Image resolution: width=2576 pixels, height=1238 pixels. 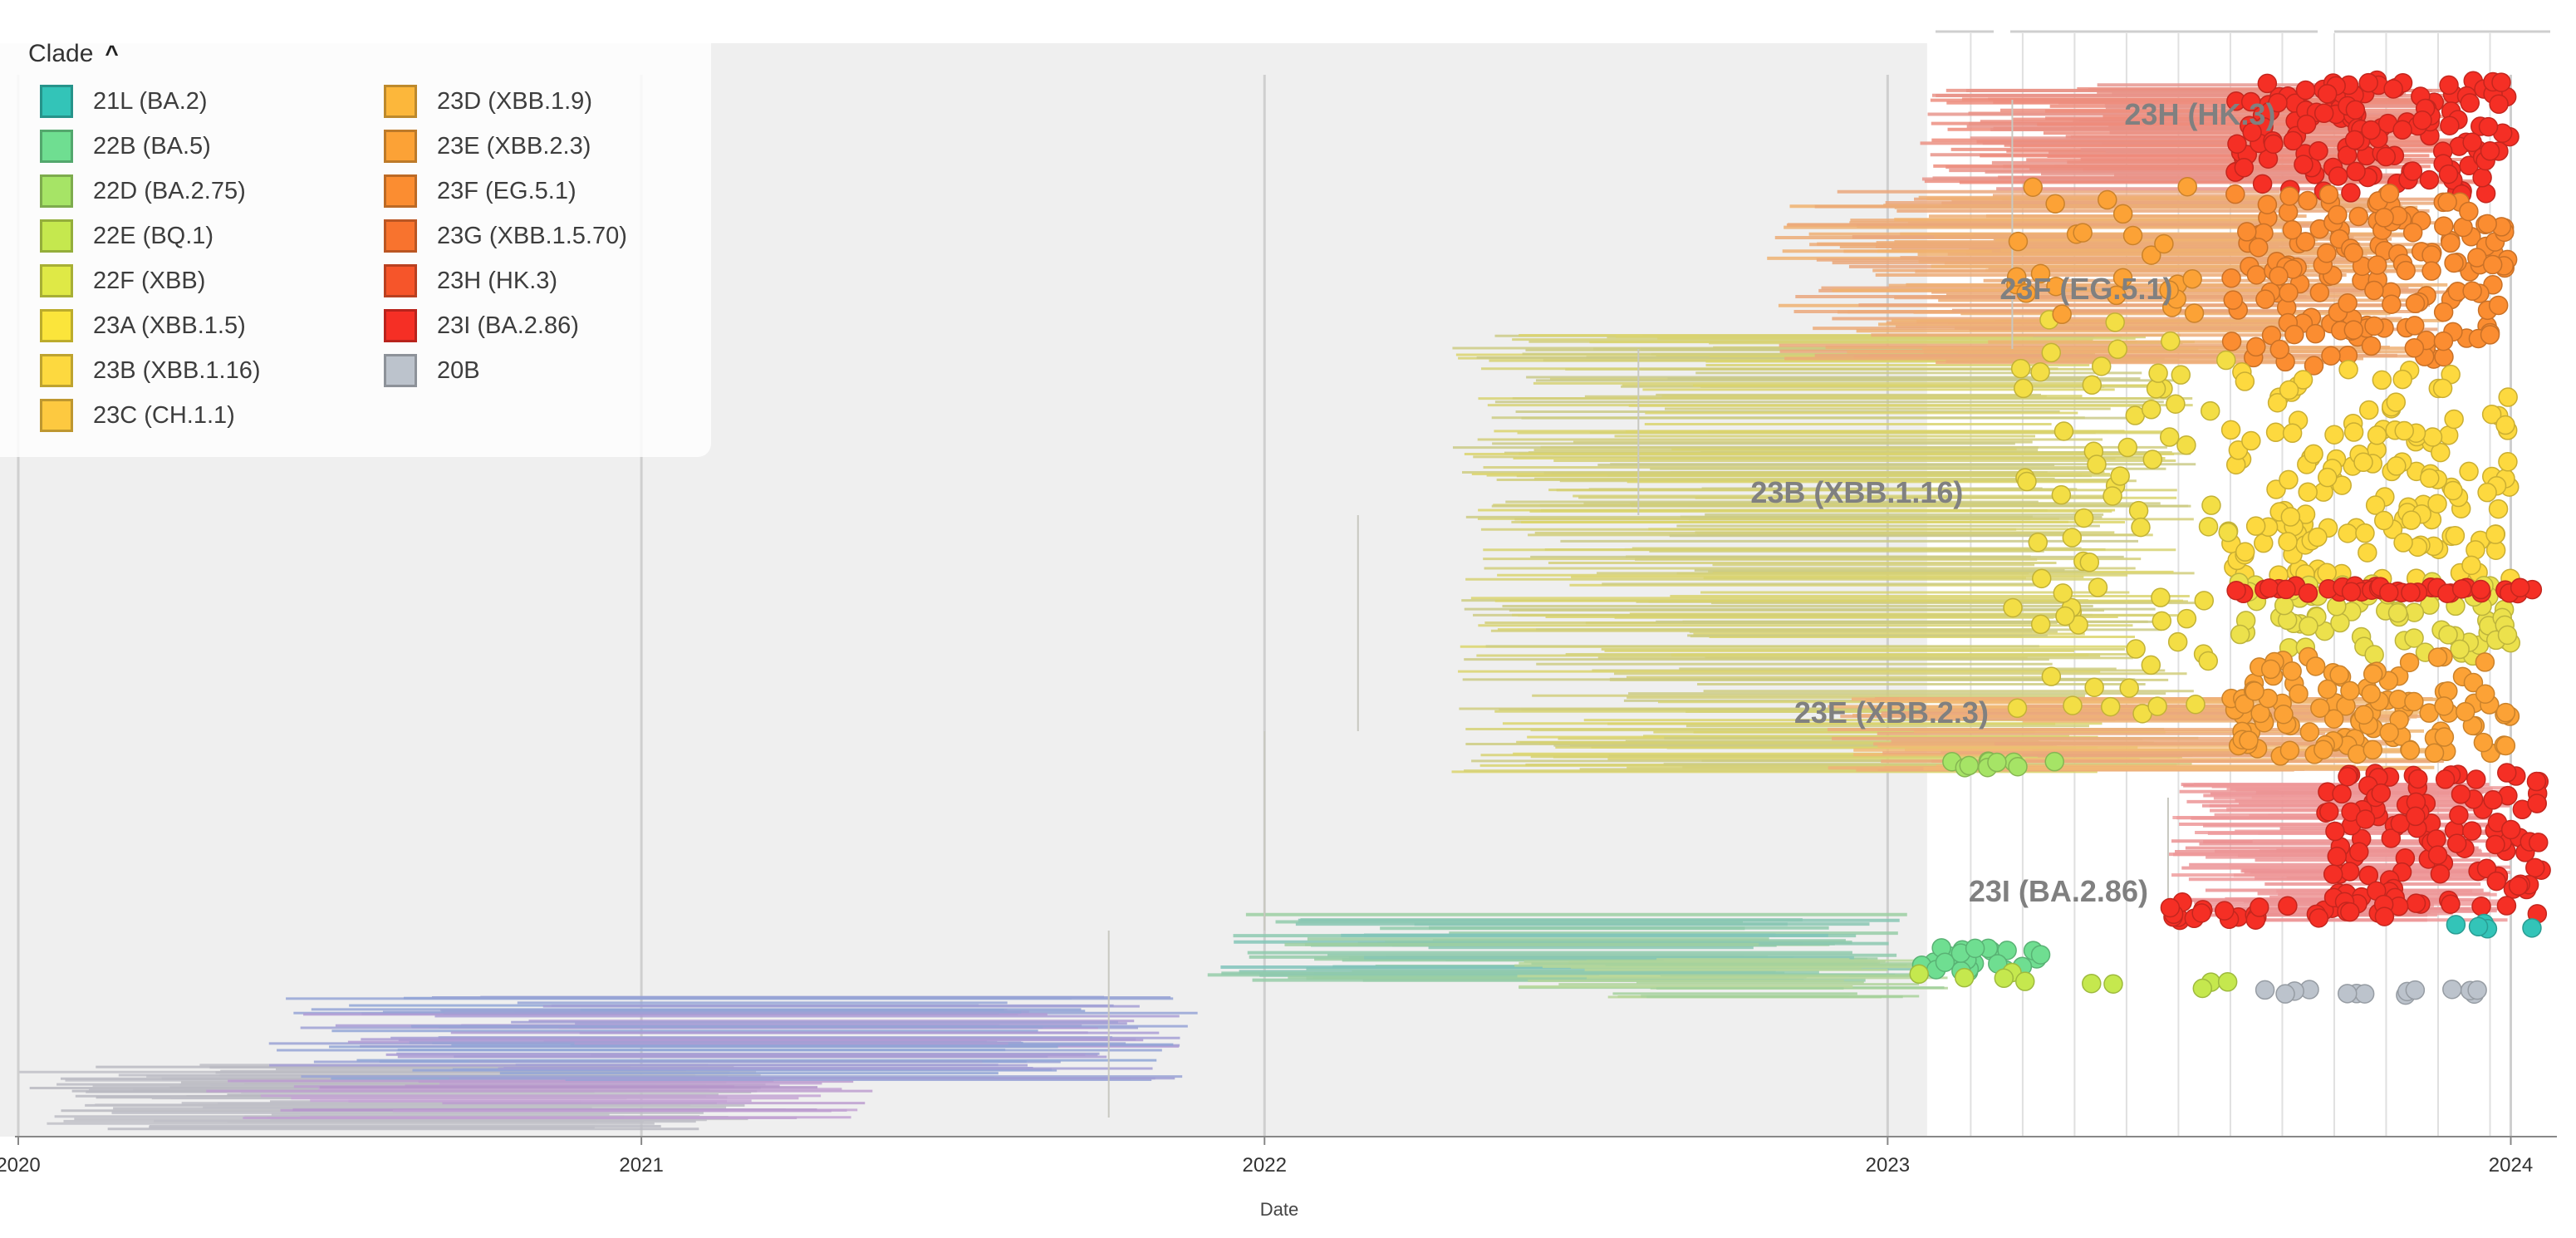 I want to click on x-tick-label: 2023, so click(x=1888, y=1165).